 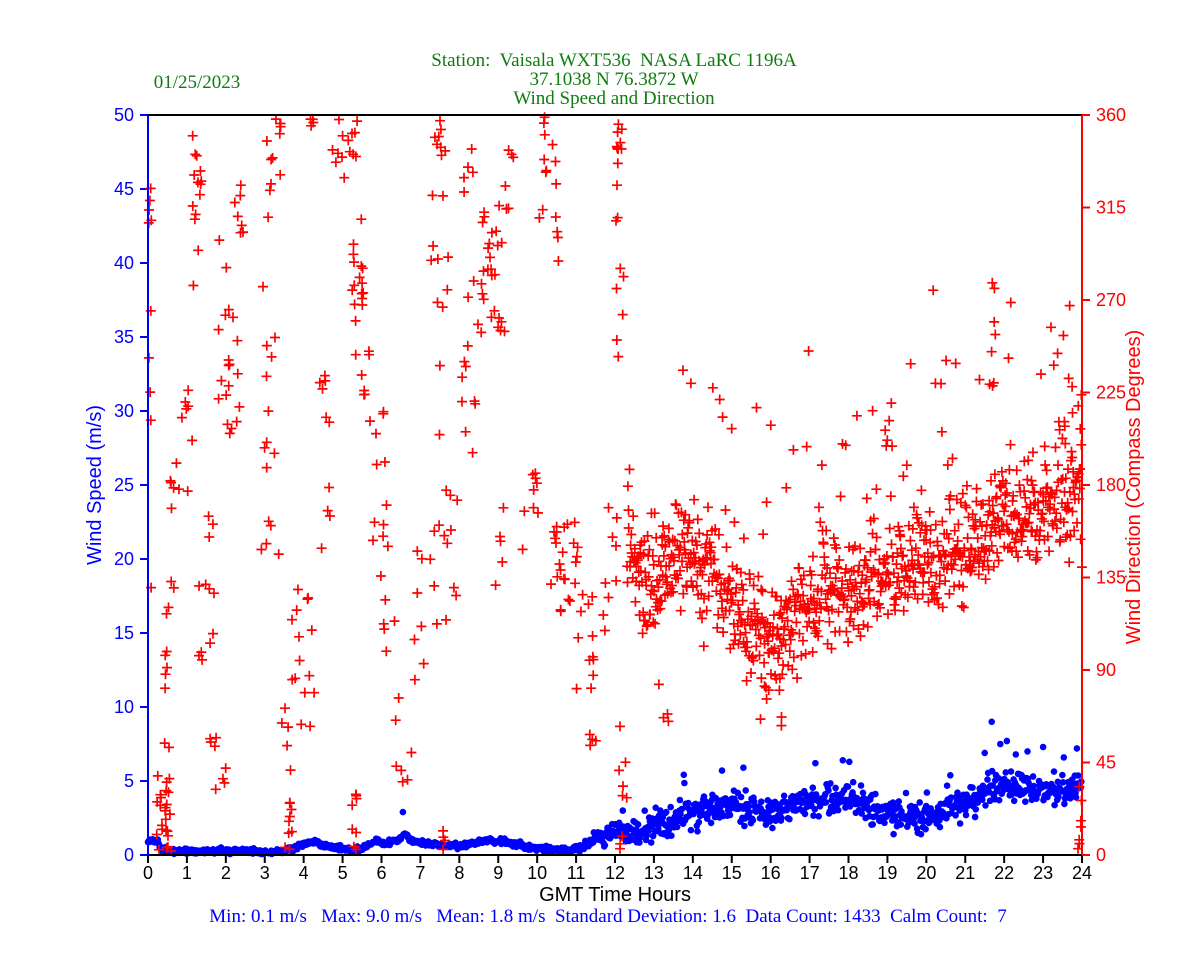 I want to click on left-y-tick-label: 15, so click(x=124, y=633).